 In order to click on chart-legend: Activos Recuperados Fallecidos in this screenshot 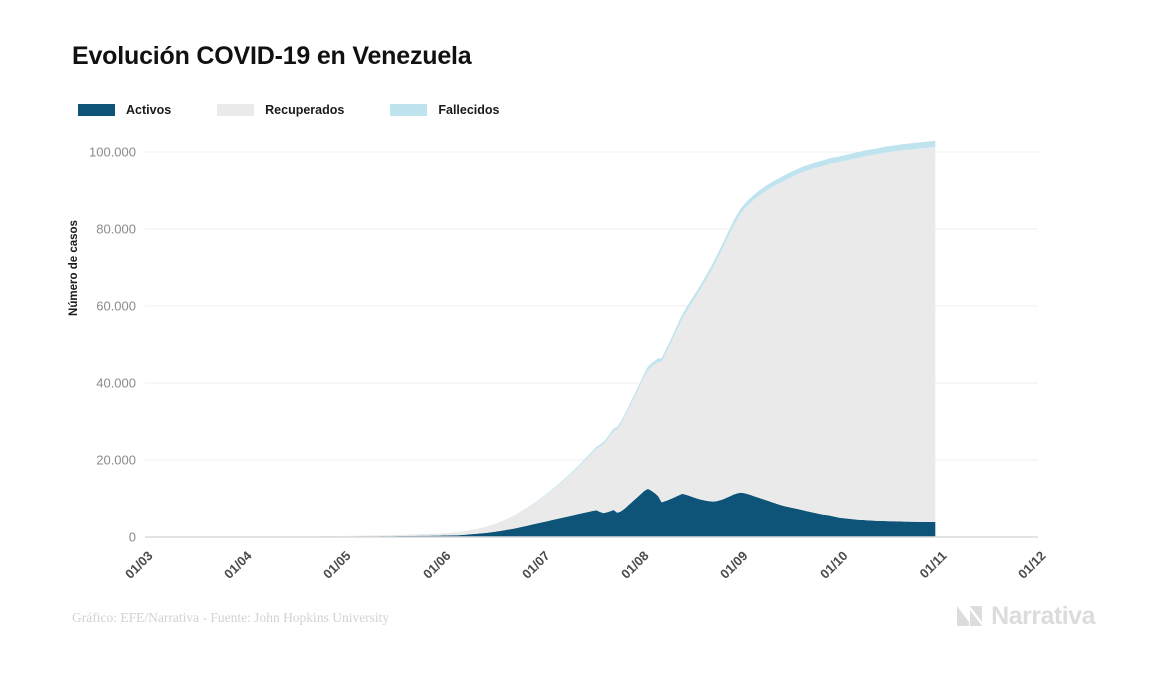, I will do `click(312, 110)`.